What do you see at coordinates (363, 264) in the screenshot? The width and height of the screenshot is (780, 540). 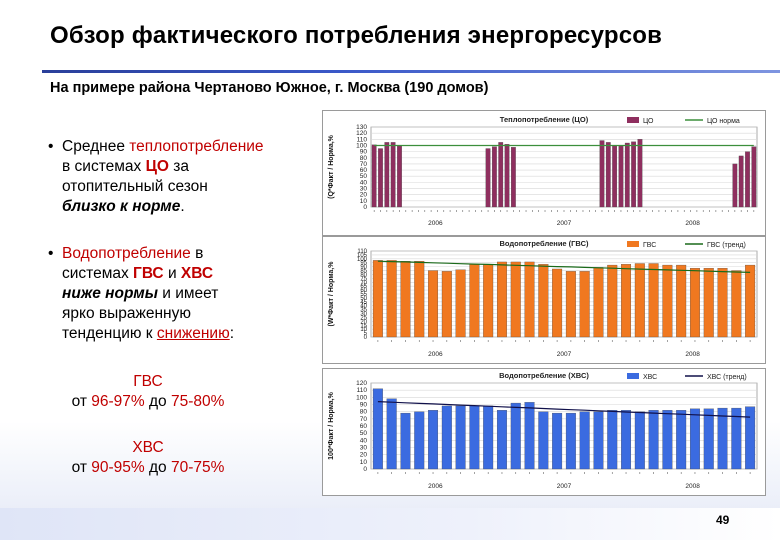 I see `y-tick-label: 95` at bounding box center [363, 264].